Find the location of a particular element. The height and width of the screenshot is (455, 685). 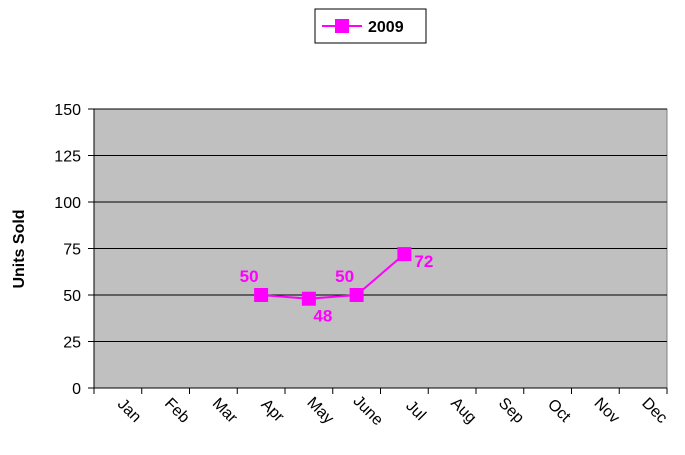

y-tick-label: 75 is located at coordinates (72, 250).